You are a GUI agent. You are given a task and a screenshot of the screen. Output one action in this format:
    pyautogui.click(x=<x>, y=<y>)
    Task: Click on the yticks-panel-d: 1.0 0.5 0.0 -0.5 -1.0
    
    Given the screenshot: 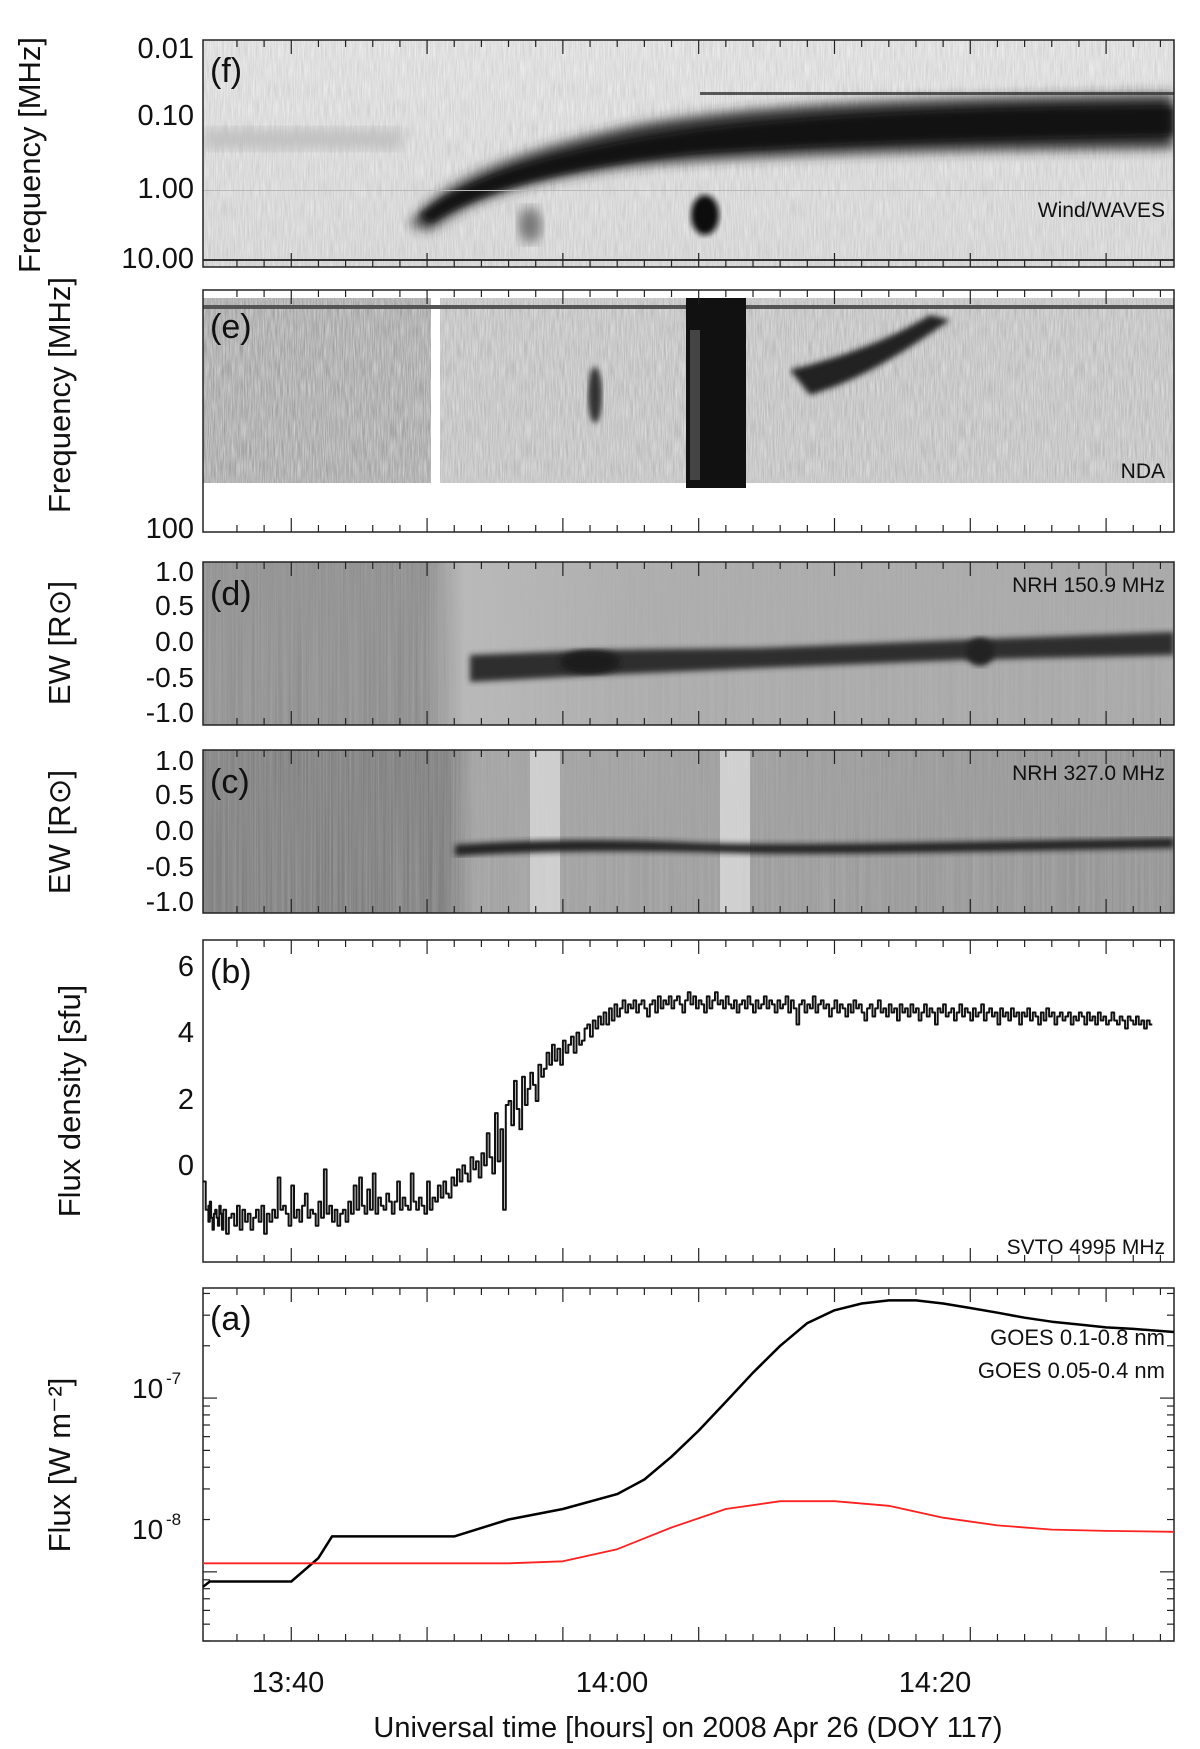 What is the action you would take?
    pyautogui.click(x=170, y=642)
    